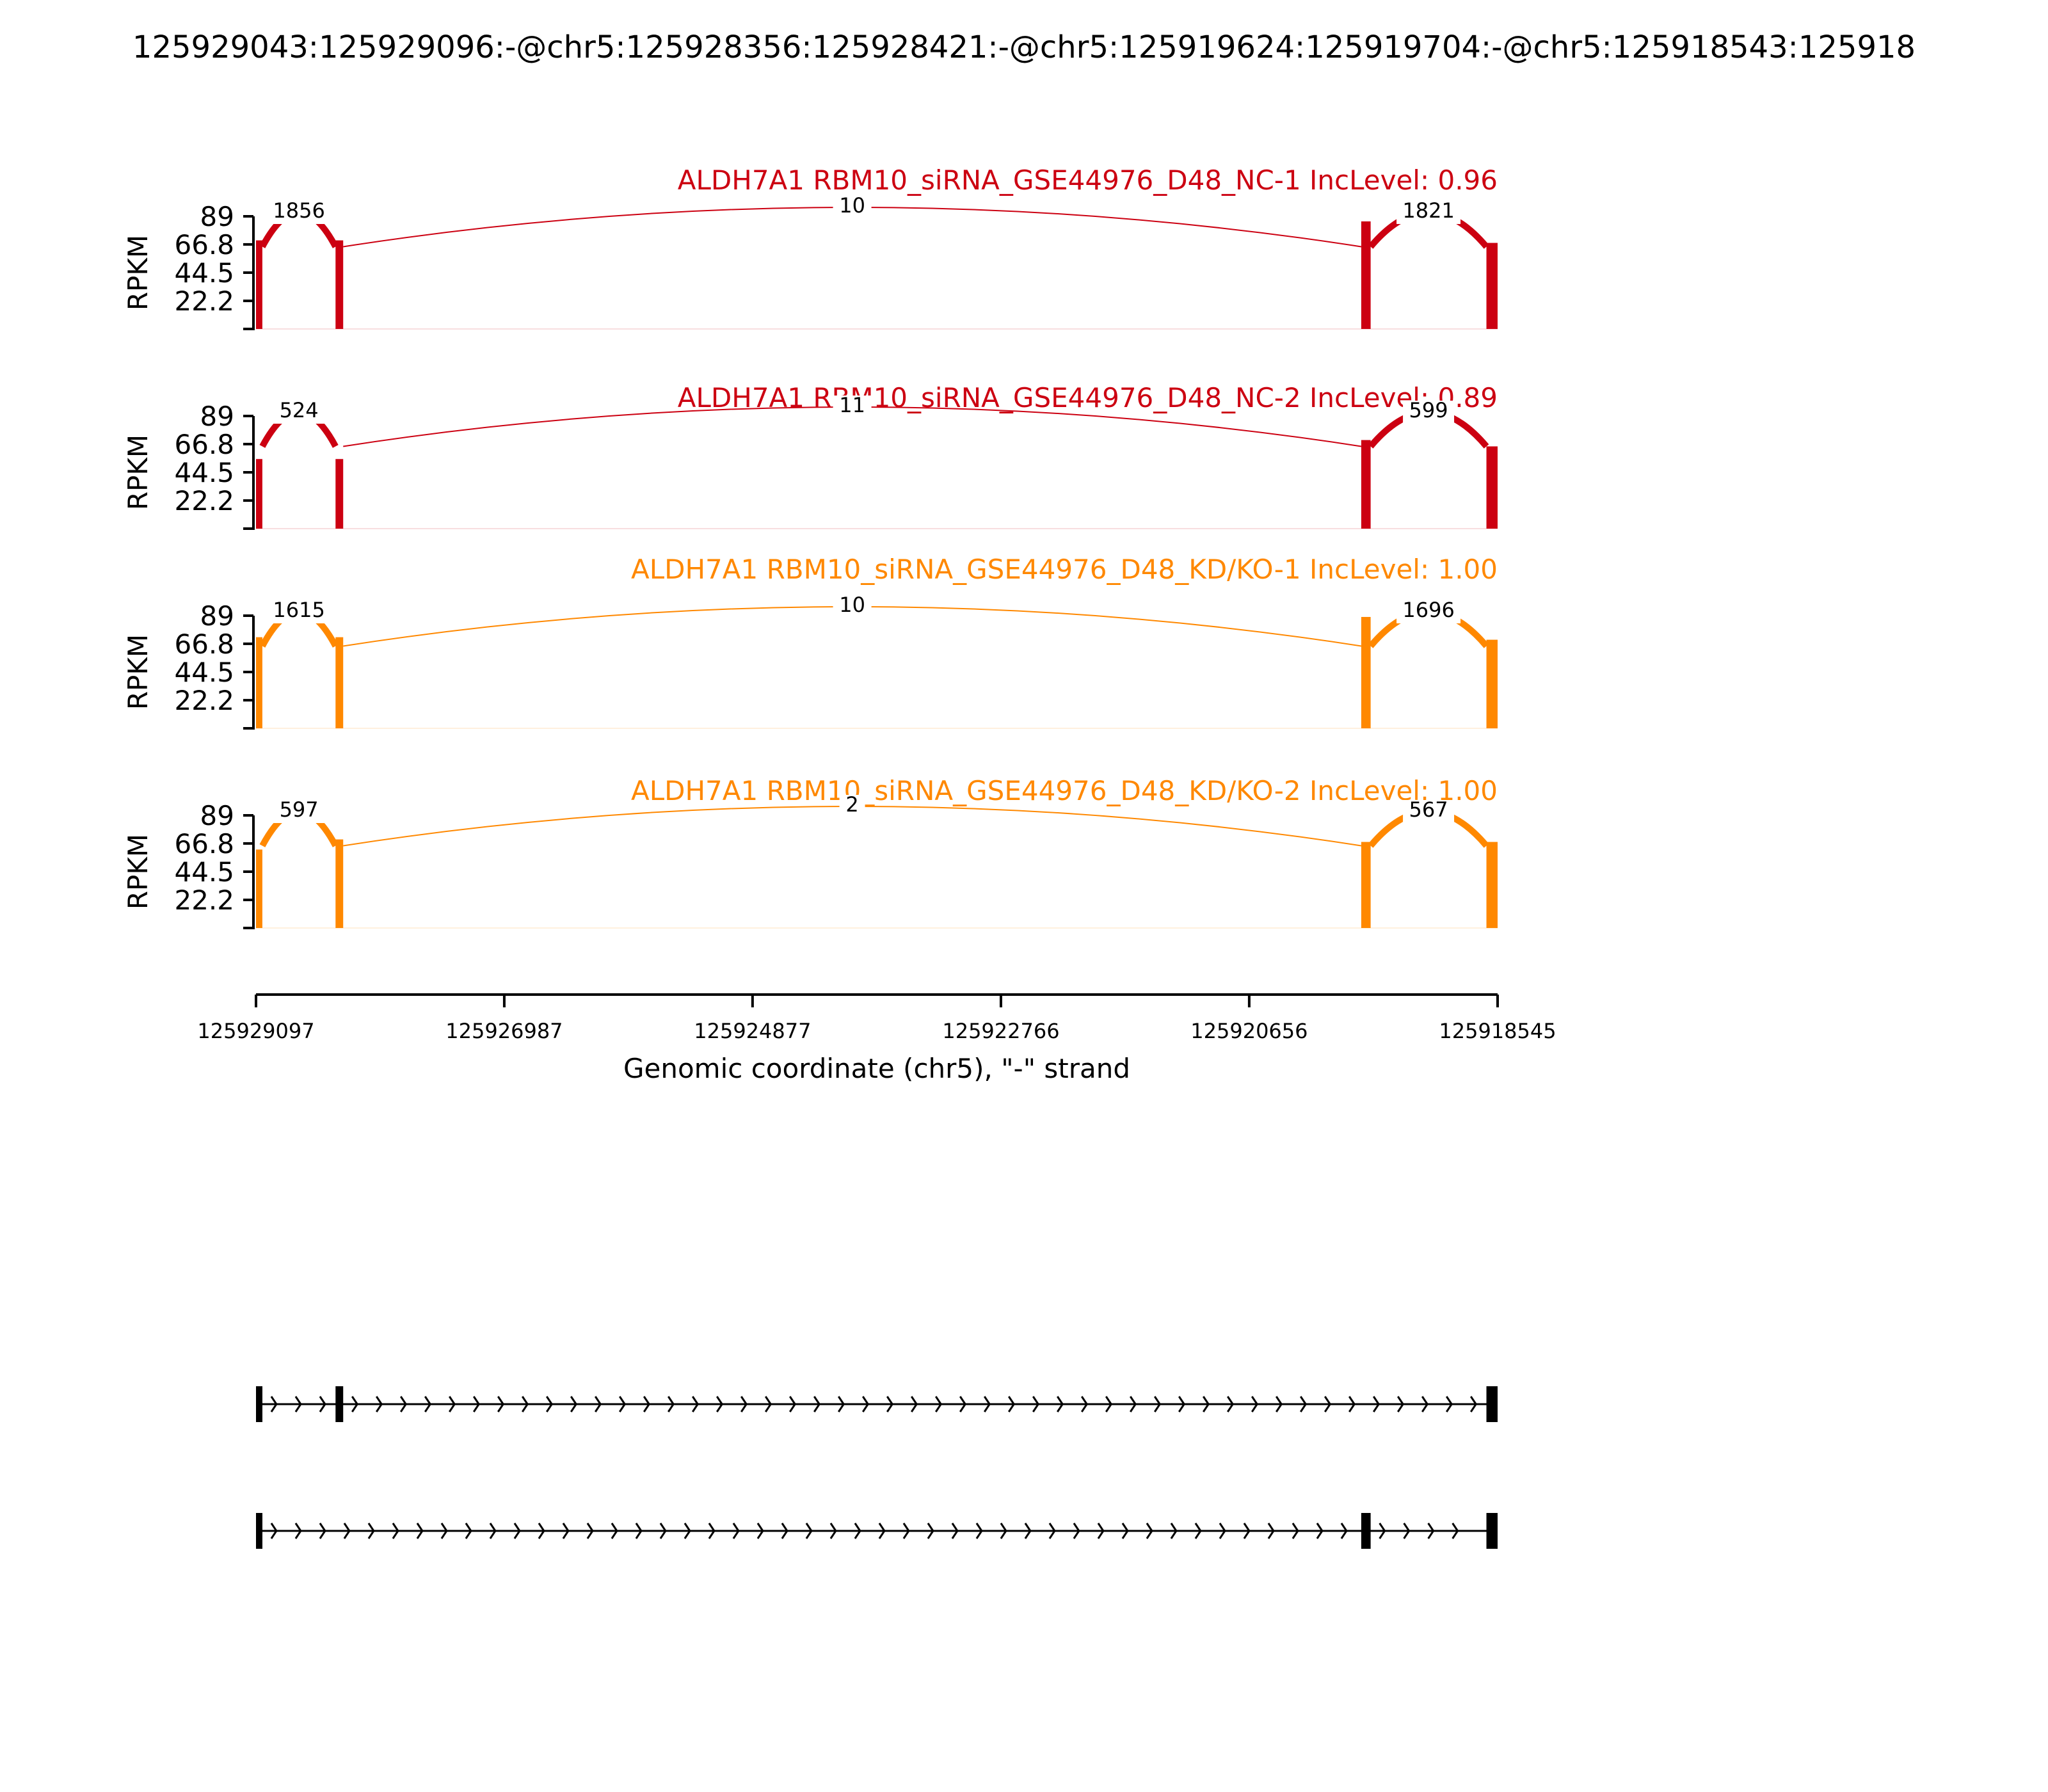  What do you see at coordinates (204, 700) in the screenshot?
I see `y-tick-label: 22.2` at bounding box center [204, 700].